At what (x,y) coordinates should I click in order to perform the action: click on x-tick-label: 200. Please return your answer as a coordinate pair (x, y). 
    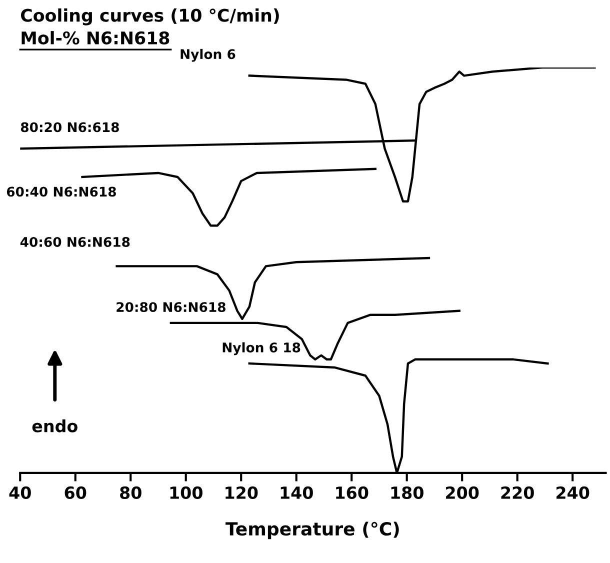
    Looking at the image, I should click on (462, 493).